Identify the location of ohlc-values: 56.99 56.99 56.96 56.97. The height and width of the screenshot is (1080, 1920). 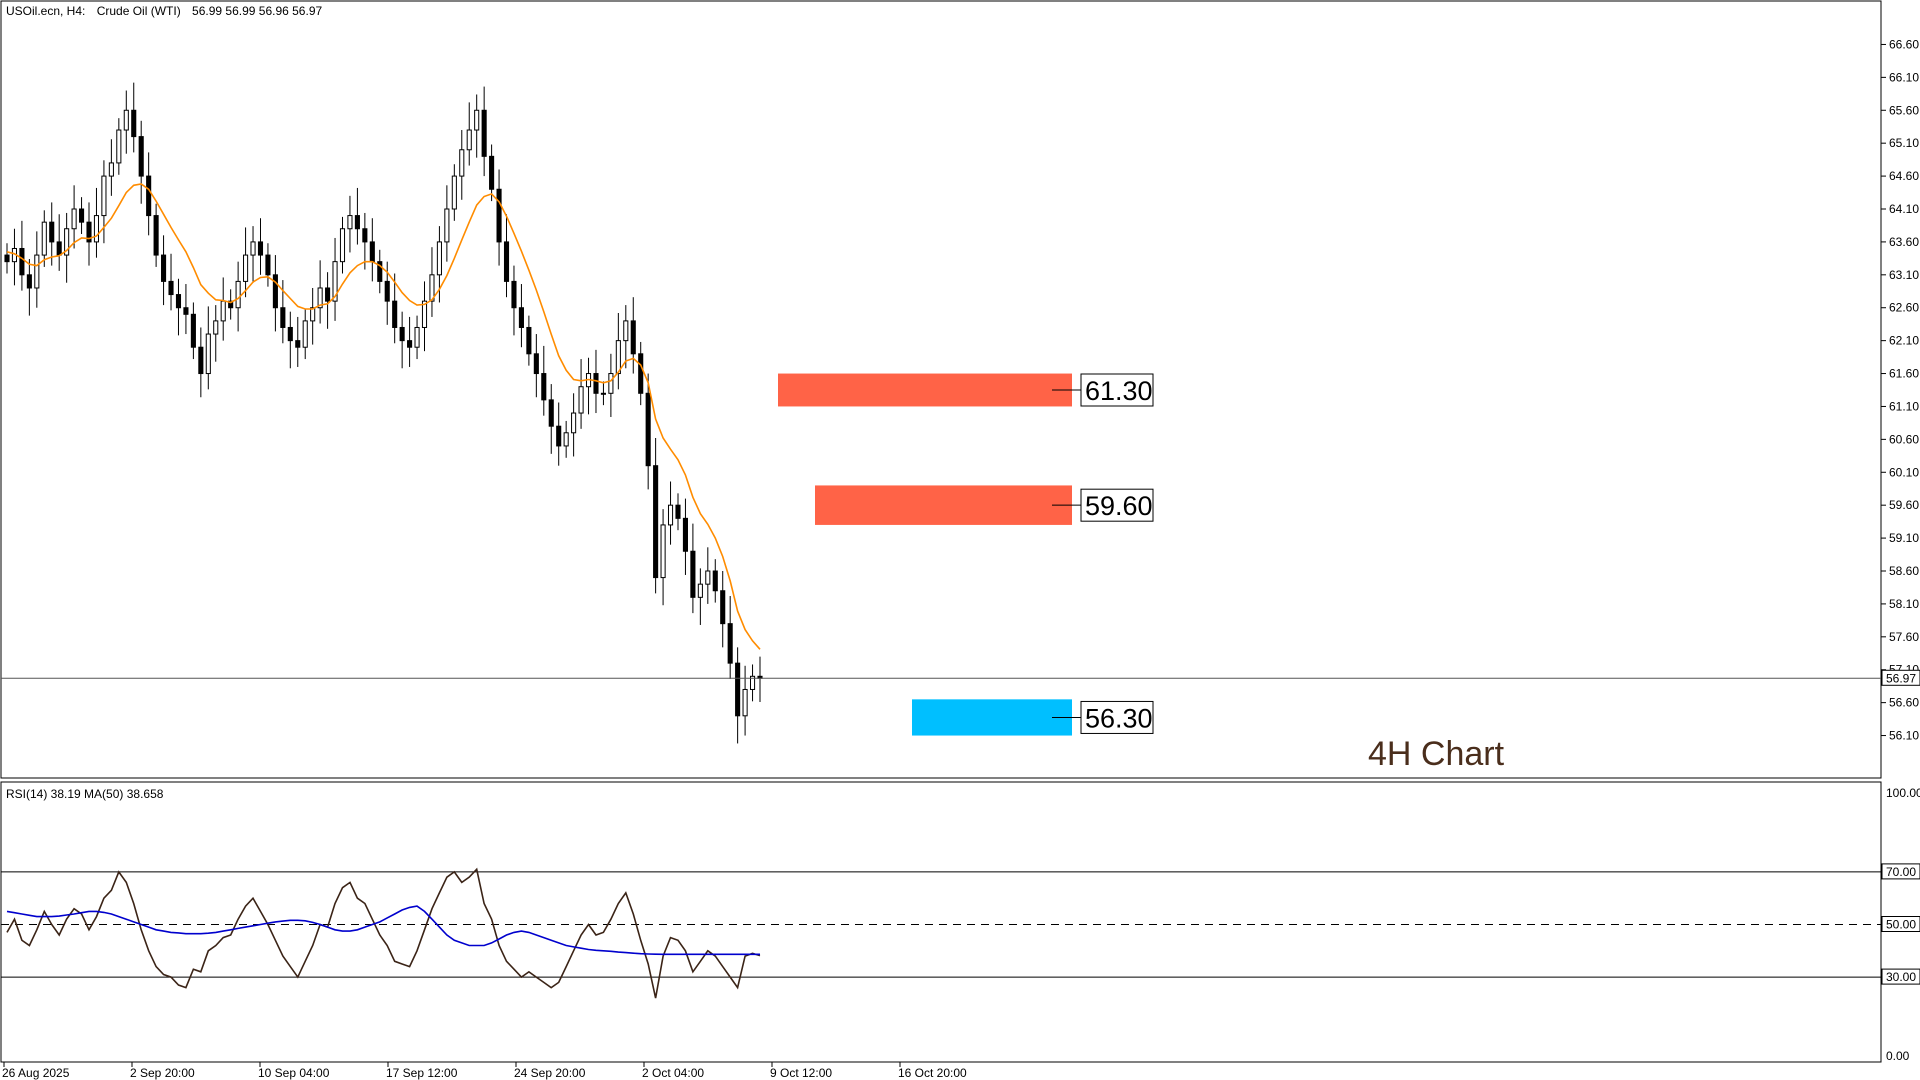
(257, 11).